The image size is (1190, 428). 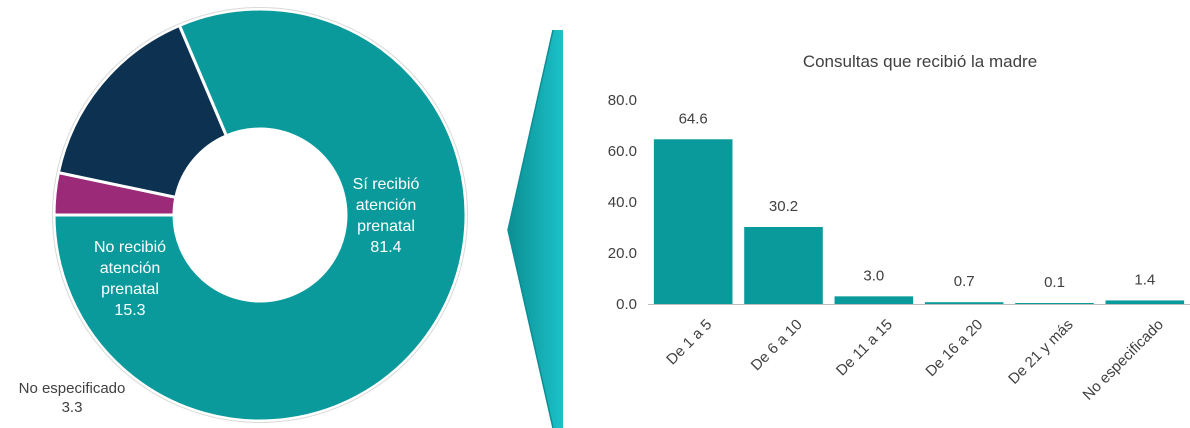 I want to click on arrow-edge, so click(x=530, y=228).